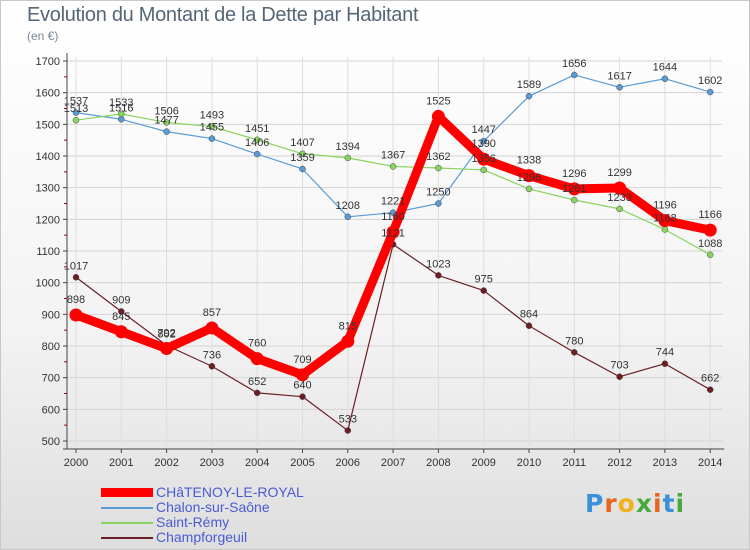 This screenshot has height=550, width=750. Describe the element at coordinates (51, 442) in the screenshot. I see `y-tick-label: 500` at that location.